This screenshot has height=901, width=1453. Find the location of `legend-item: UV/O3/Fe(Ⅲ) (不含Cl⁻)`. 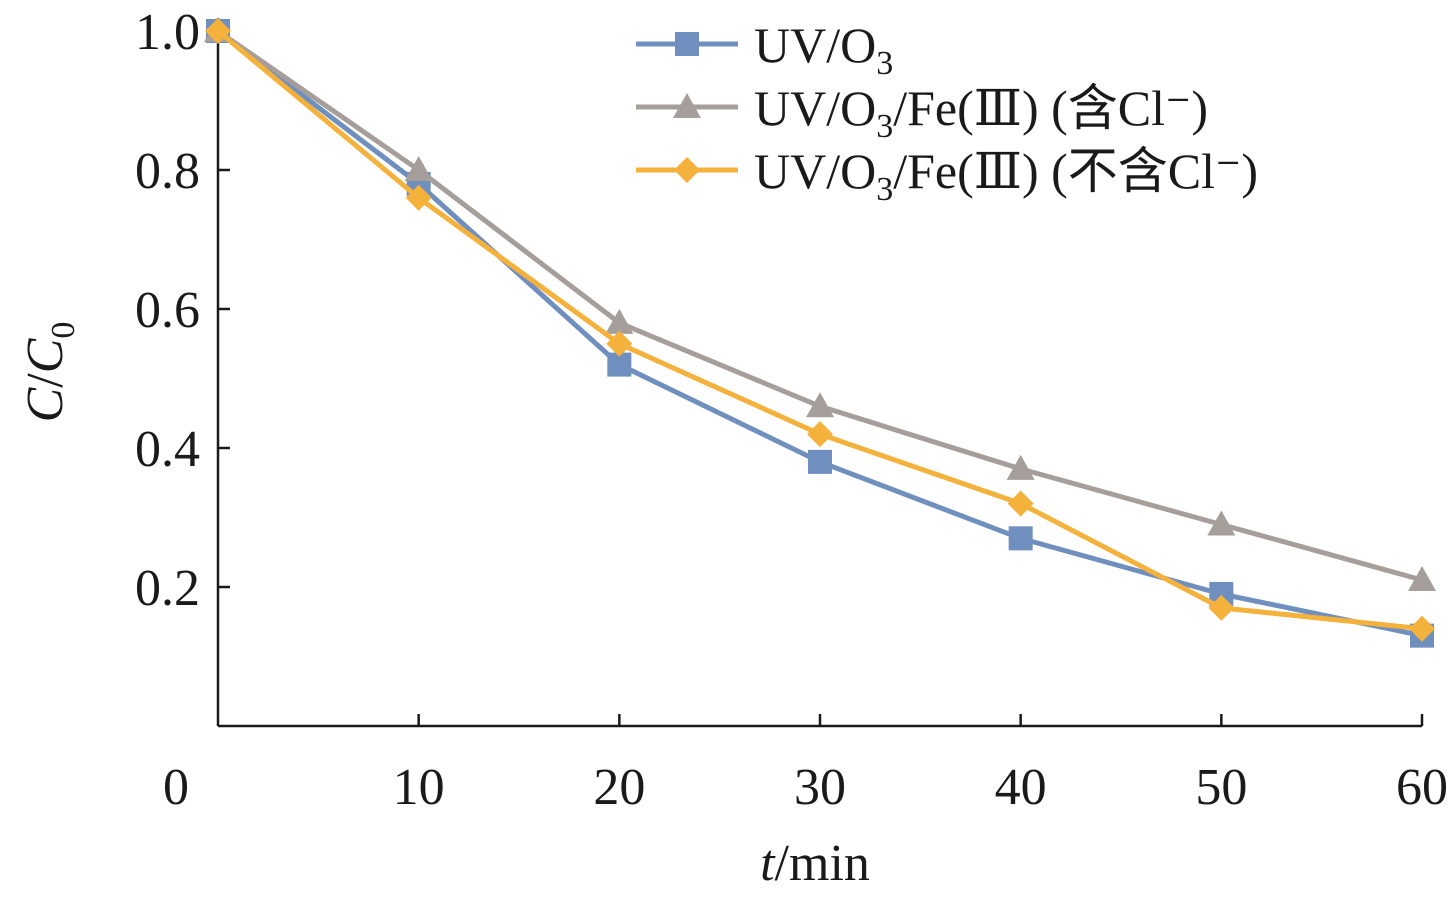

legend-item: UV/O3/Fe(Ⅲ) (不含Cl⁻) is located at coordinates (947, 175).